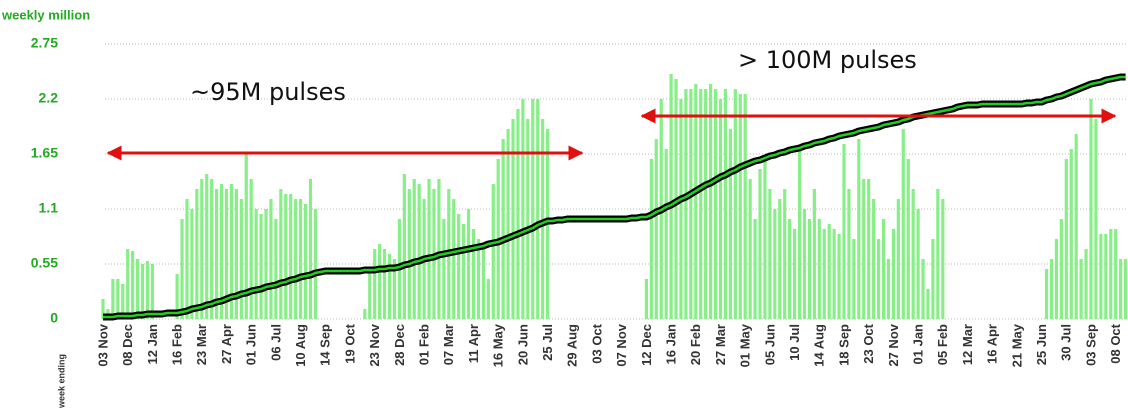  What do you see at coordinates (45, 14) in the screenshot?
I see `y-axis-label: weekly million` at bounding box center [45, 14].